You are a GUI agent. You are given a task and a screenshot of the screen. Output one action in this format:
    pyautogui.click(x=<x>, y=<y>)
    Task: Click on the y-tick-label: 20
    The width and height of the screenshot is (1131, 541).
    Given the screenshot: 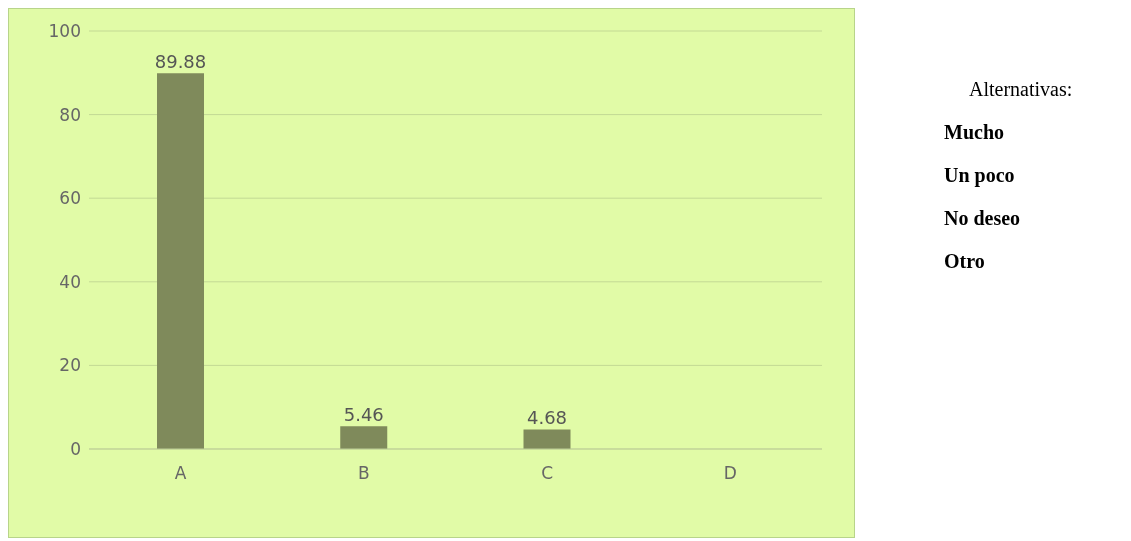 What is the action you would take?
    pyautogui.click(x=70, y=365)
    